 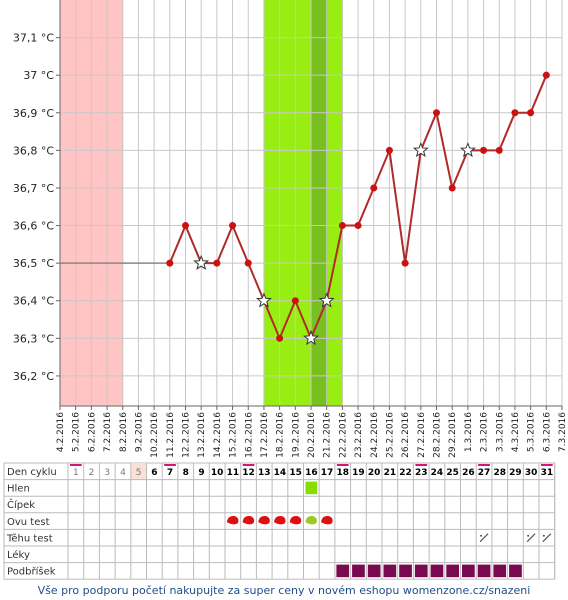 What do you see at coordinates (499, 473) in the screenshot?
I see `day-number: 28` at bounding box center [499, 473].